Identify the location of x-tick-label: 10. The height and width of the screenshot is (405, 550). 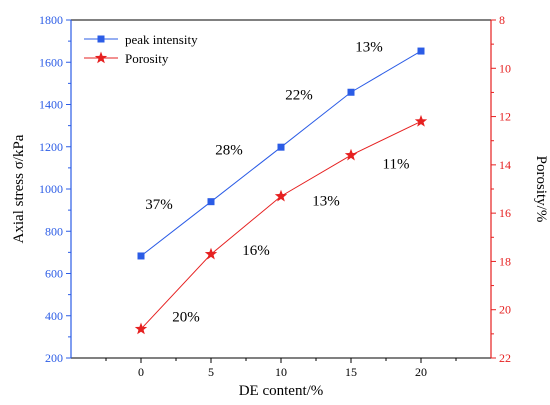
(281, 372).